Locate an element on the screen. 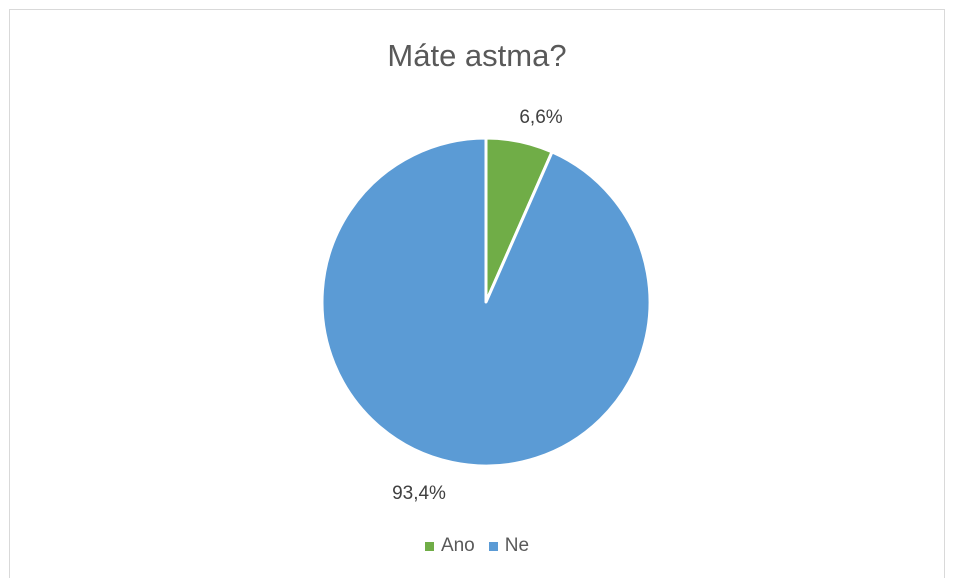  legend-swatch-ne is located at coordinates (493, 546).